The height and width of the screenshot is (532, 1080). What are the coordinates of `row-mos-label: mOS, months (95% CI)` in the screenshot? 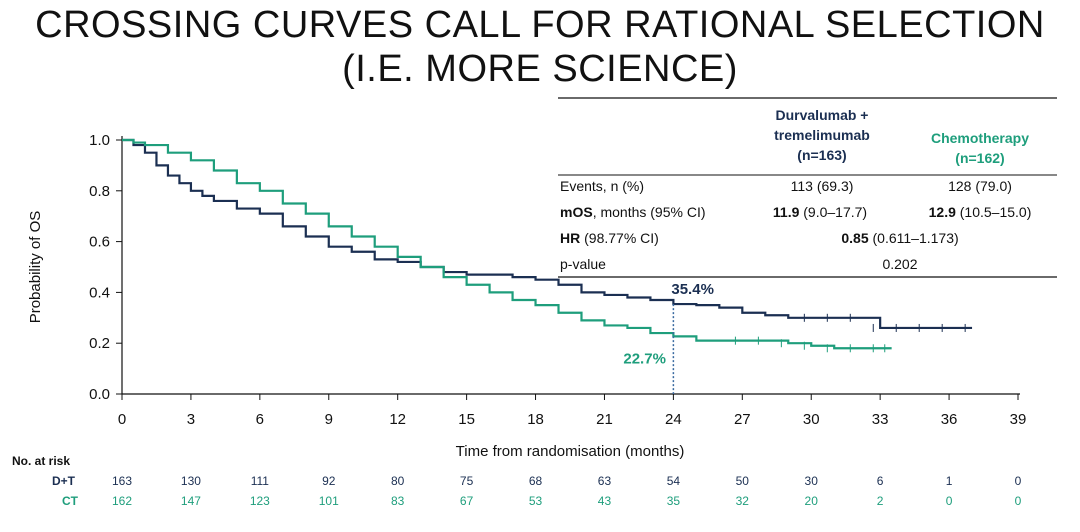 It's located at (633, 212).